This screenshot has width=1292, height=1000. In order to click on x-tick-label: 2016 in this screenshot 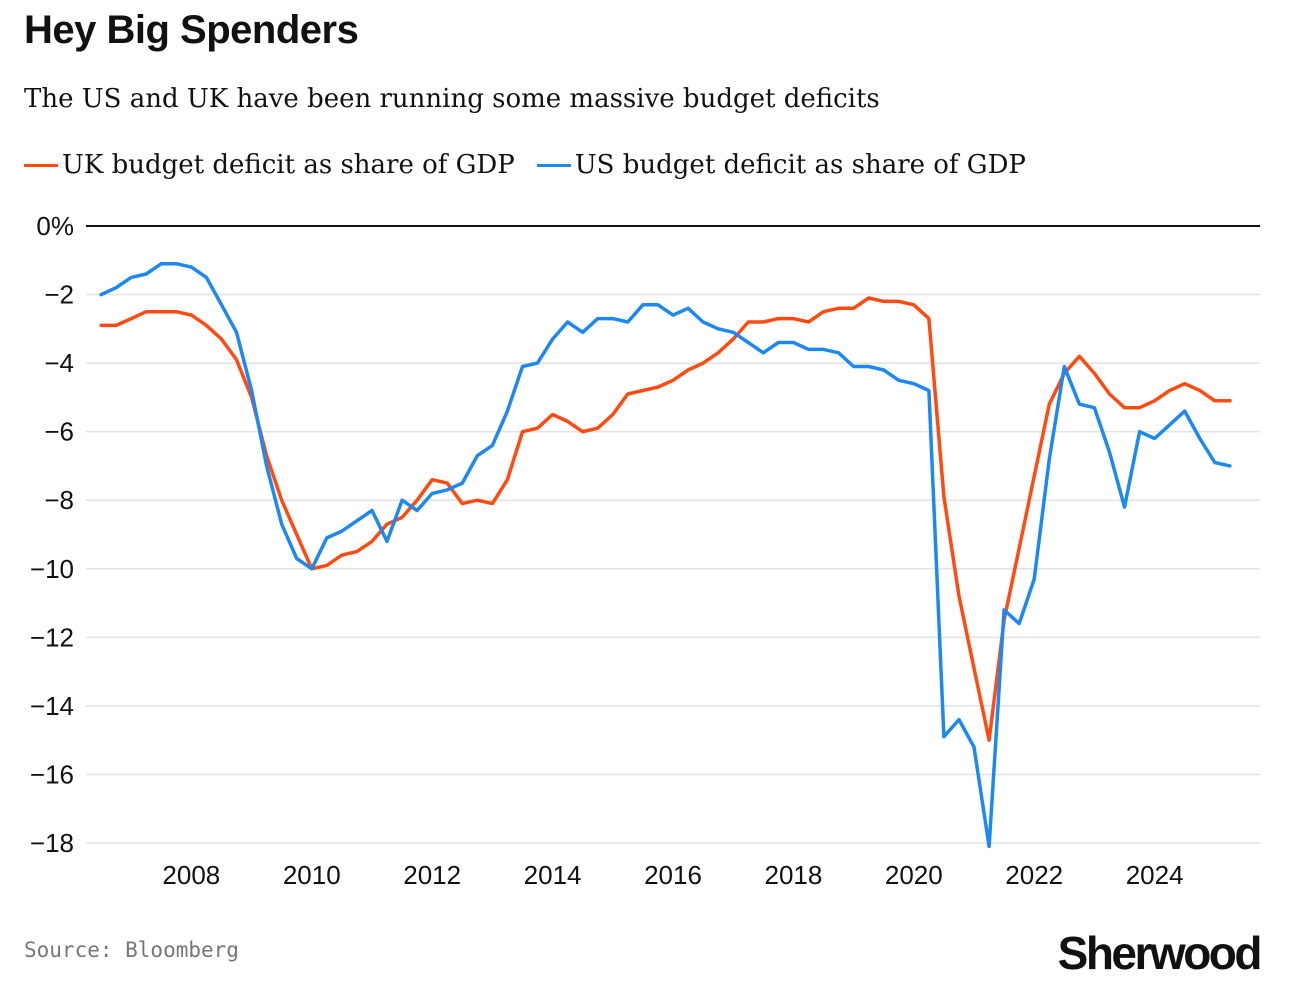, I will do `click(673, 875)`.